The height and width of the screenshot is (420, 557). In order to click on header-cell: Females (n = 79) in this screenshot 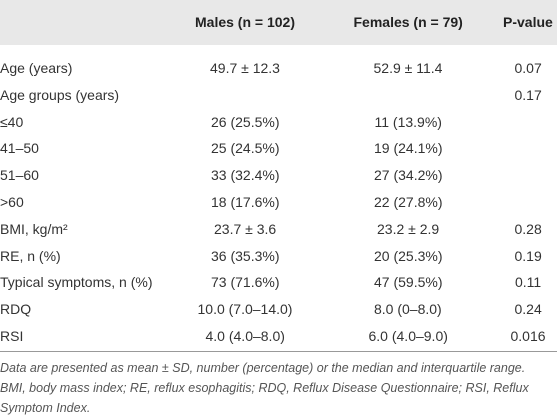, I will do `click(408, 22)`.